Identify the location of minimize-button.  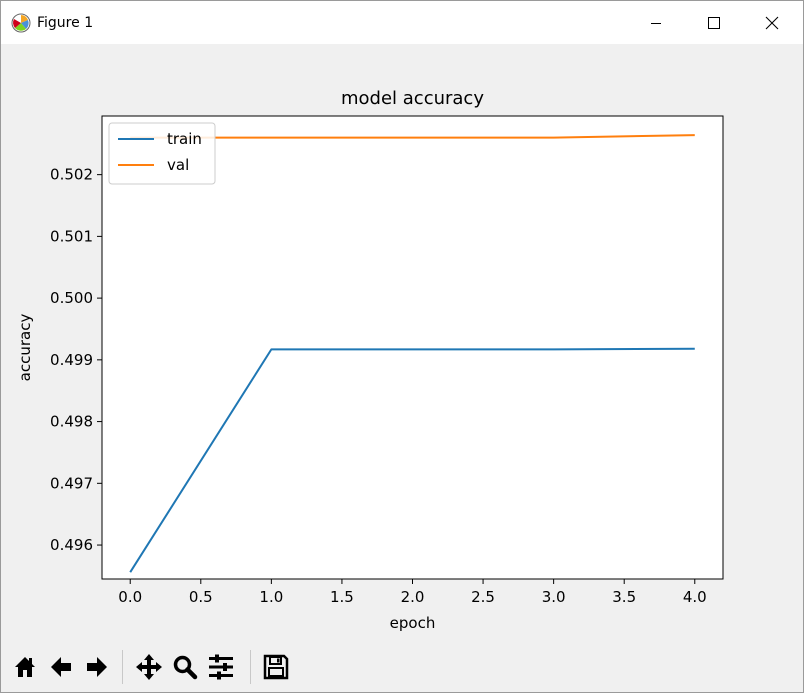
(656, 22).